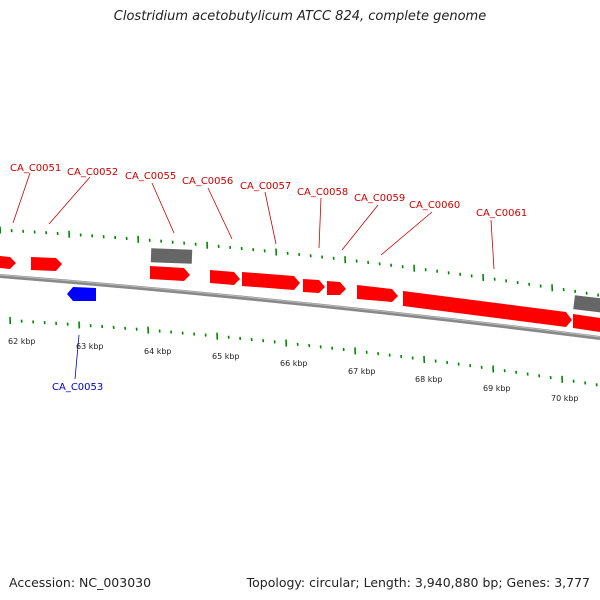 Image resolution: width=600 pixels, height=600 pixels. I want to click on gene-label: CA_C0053, so click(77, 387).